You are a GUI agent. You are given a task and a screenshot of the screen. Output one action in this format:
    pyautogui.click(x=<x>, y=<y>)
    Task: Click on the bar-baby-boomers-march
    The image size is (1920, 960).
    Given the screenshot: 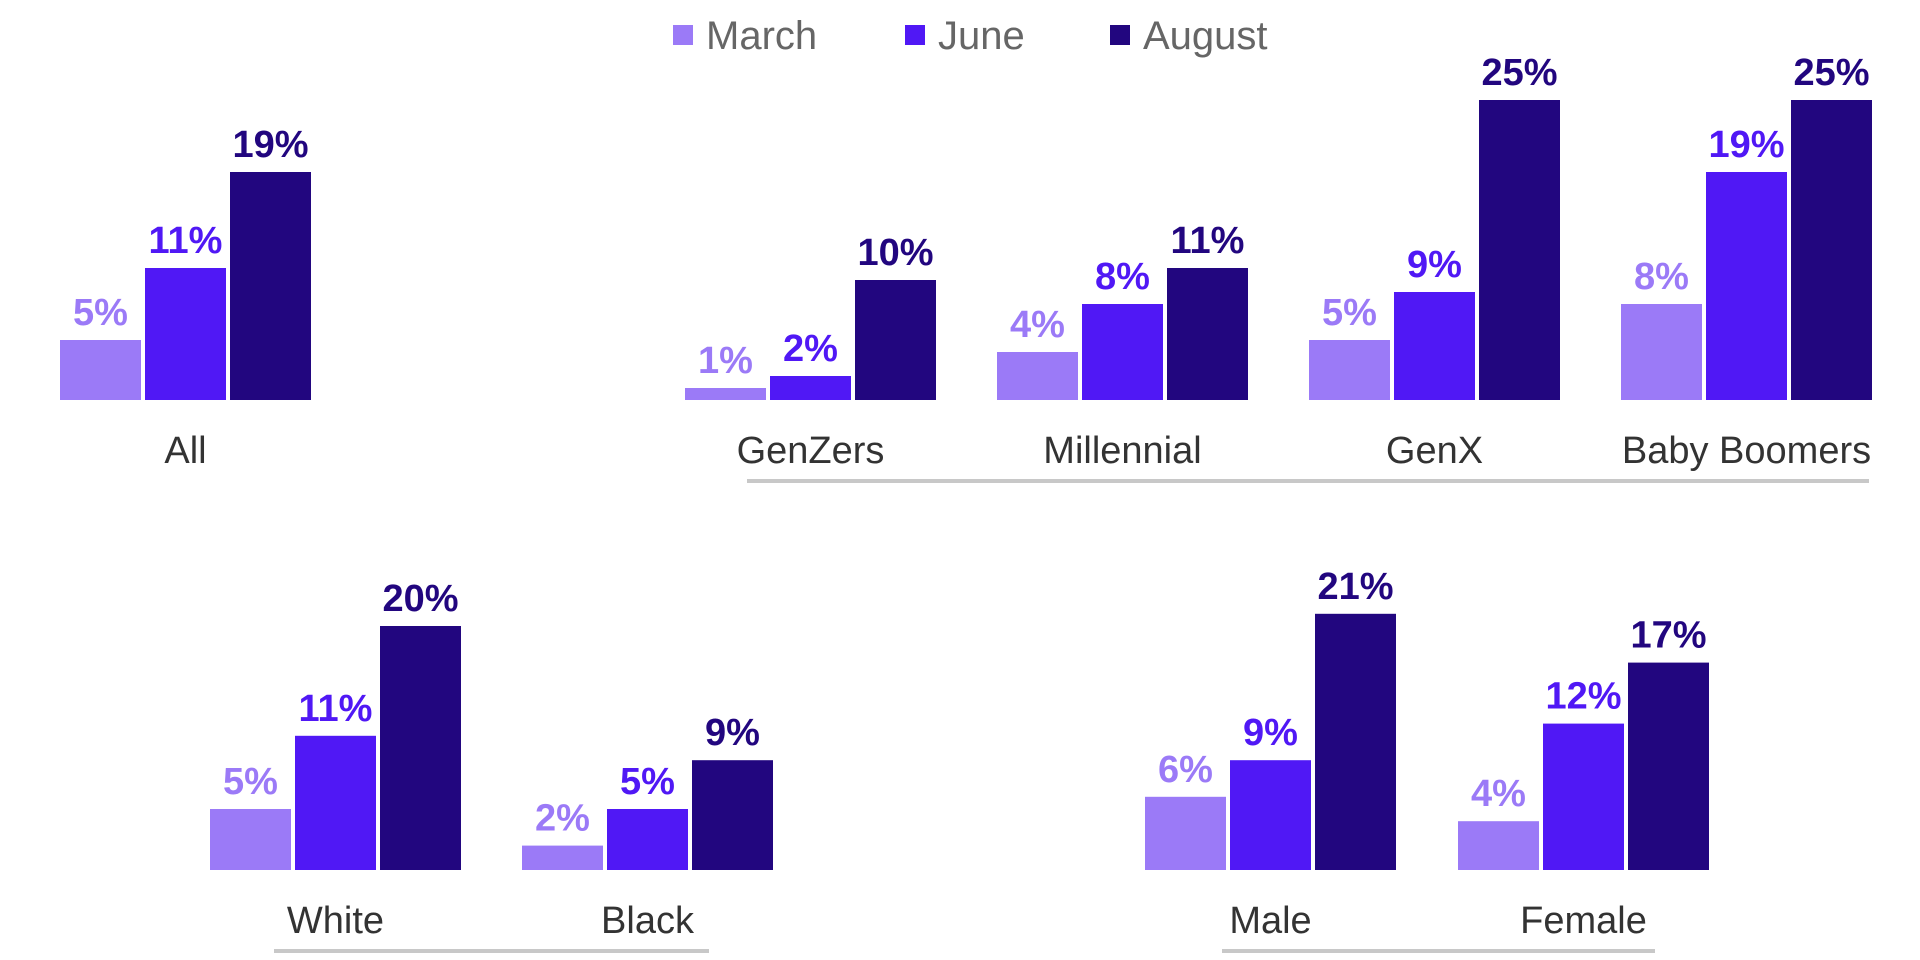 What is the action you would take?
    pyautogui.click(x=1661, y=352)
    